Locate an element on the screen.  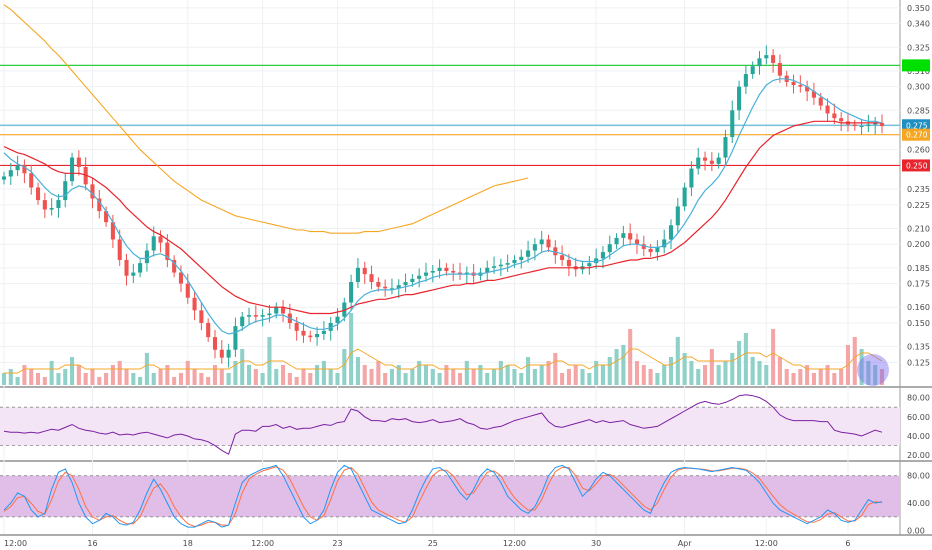
rsi-tick-label: 20.00 is located at coordinates (918, 455).